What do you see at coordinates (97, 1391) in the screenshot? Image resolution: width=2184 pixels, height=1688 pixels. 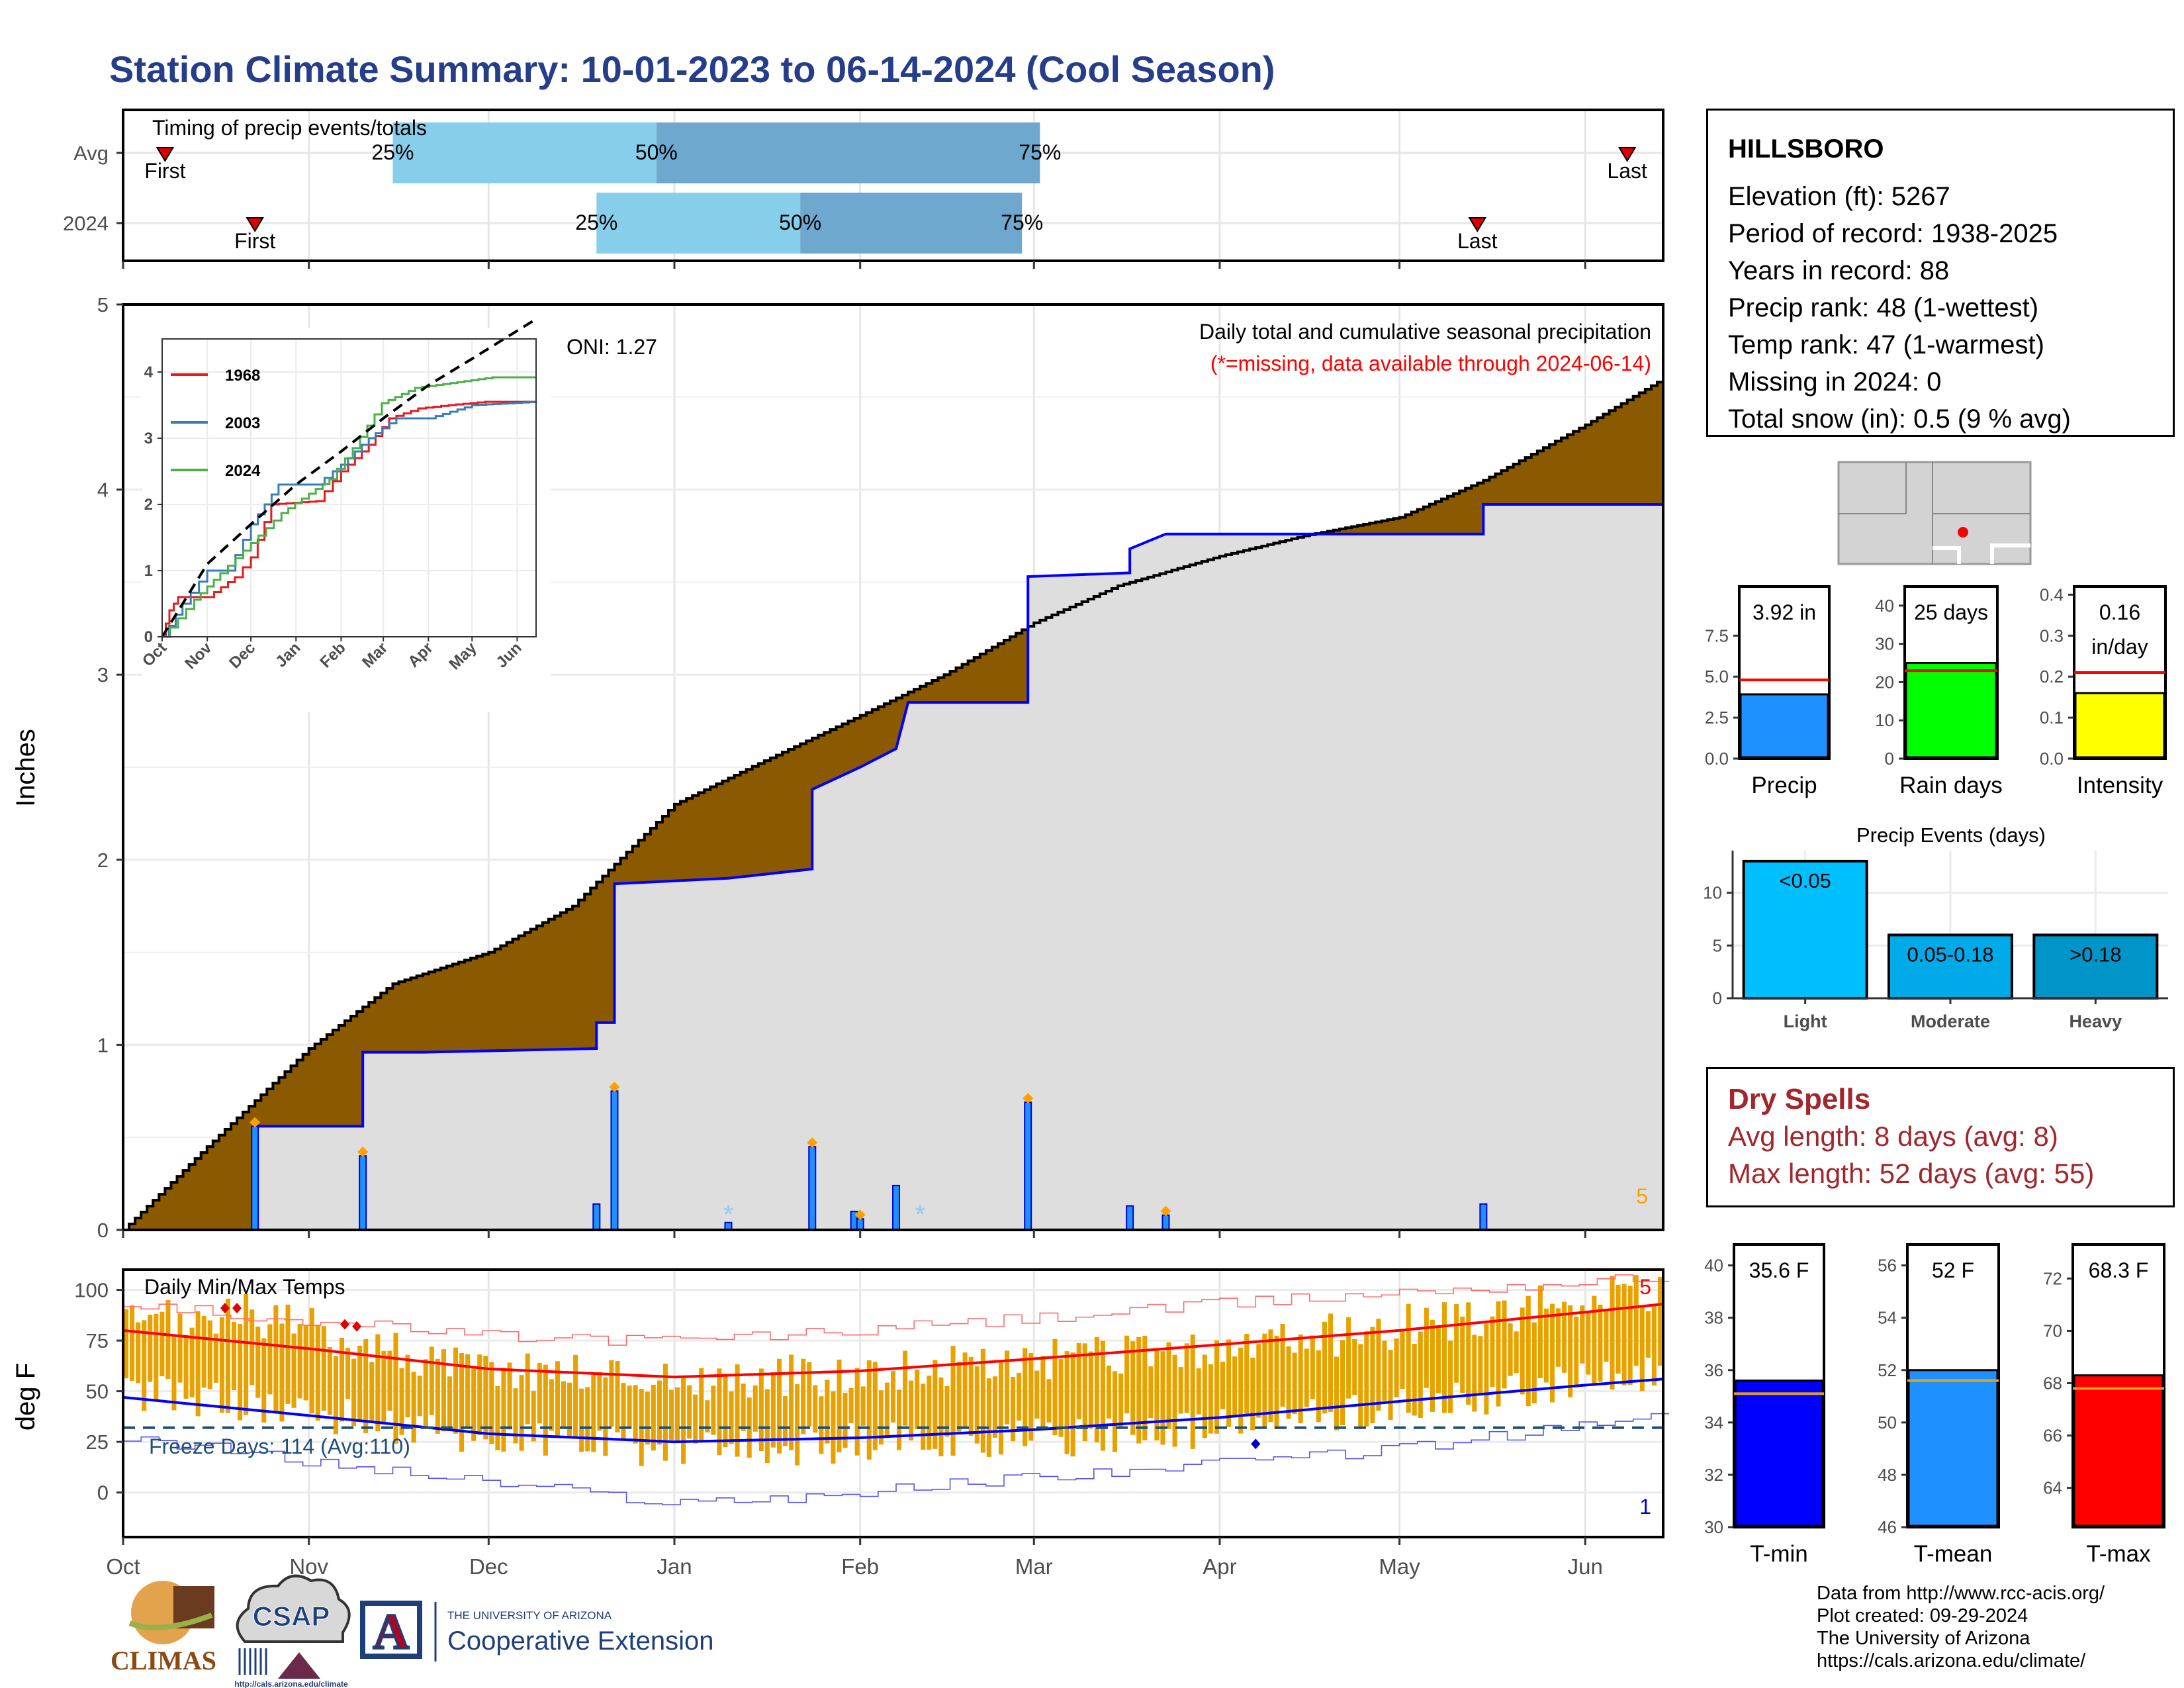 I see `temp-y-tick-label: 50` at bounding box center [97, 1391].